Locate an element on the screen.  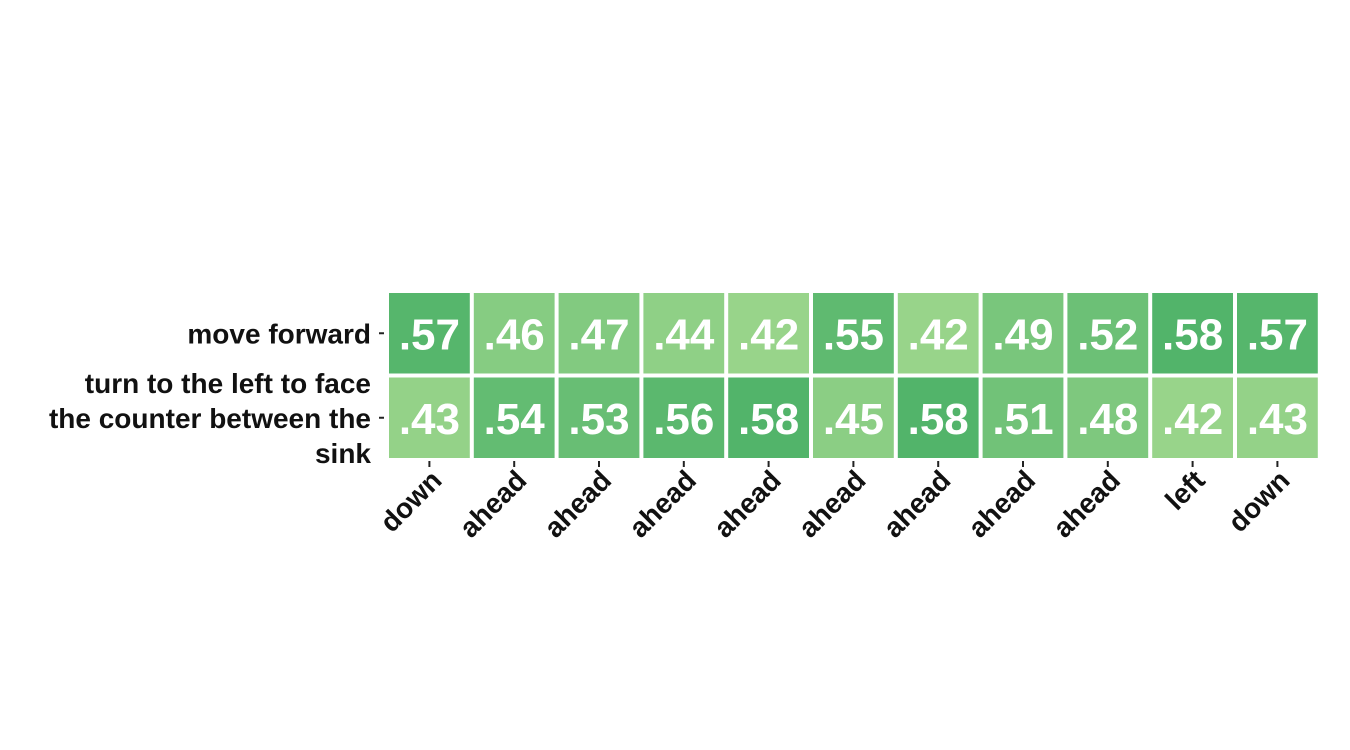
cell-value-label: .45 is located at coordinates (853, 419).